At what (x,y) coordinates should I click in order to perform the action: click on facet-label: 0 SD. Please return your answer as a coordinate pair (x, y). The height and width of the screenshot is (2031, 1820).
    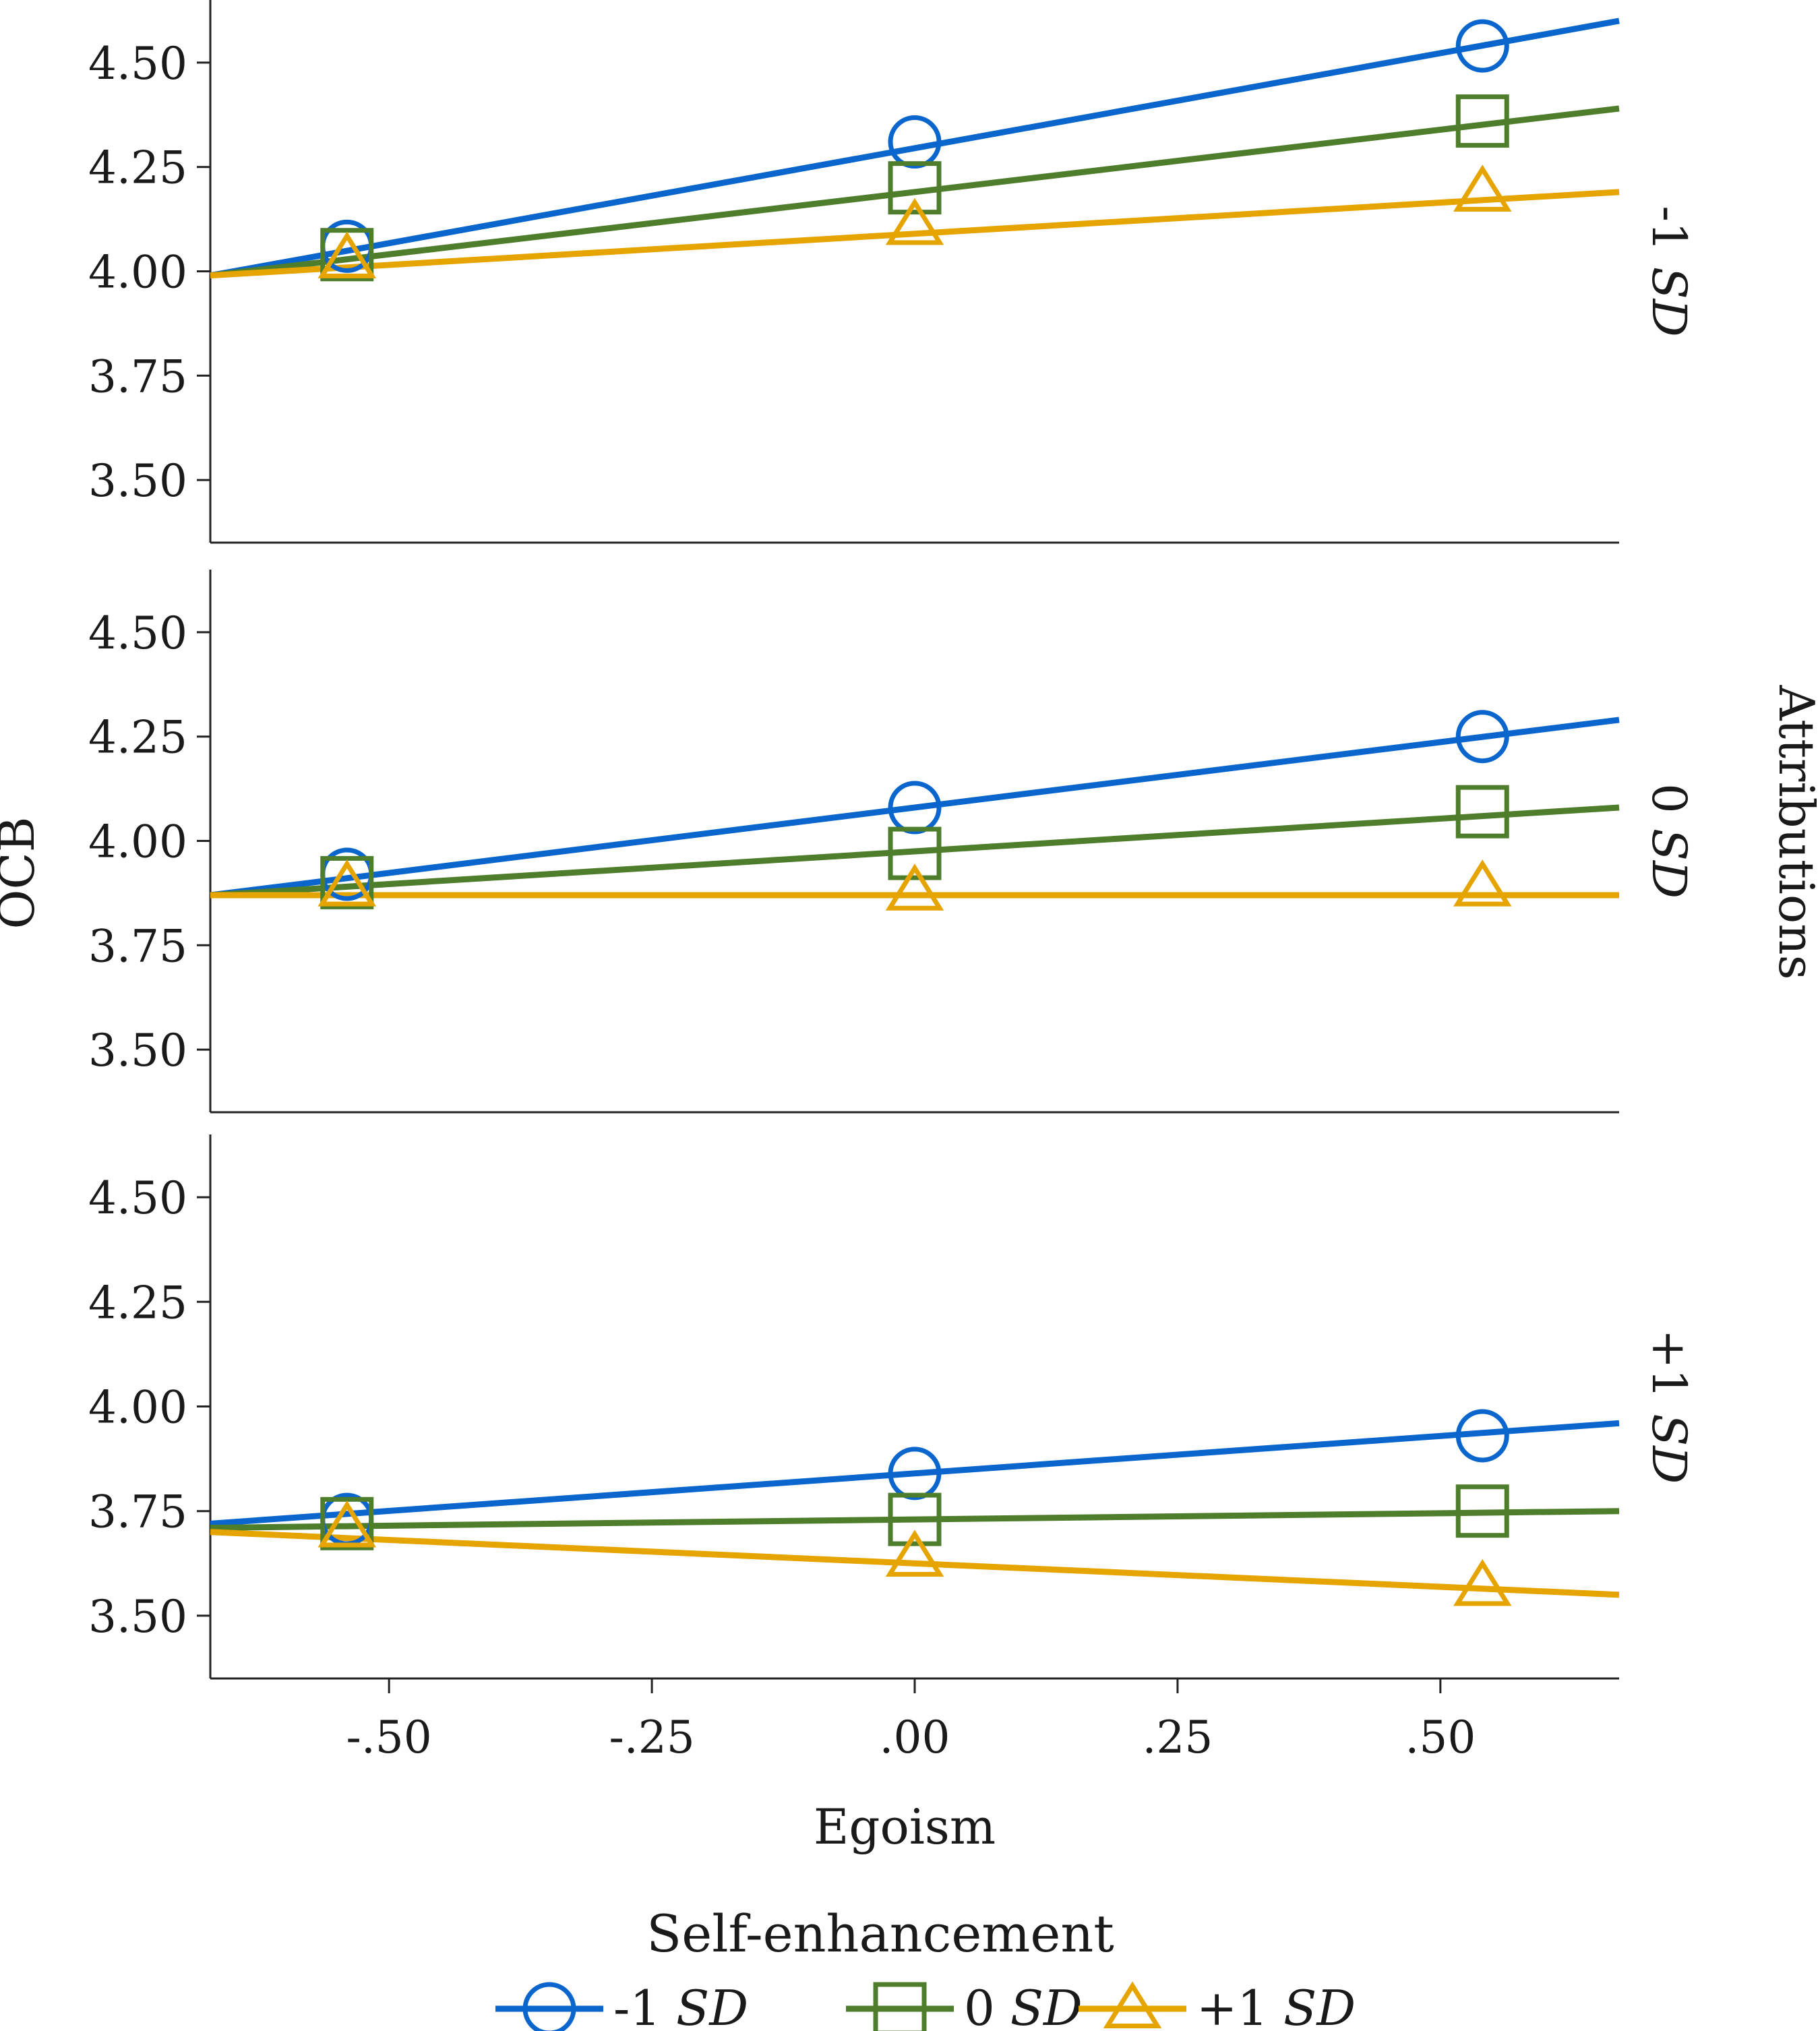
    Looking at the image, I should click on (1669, 841).